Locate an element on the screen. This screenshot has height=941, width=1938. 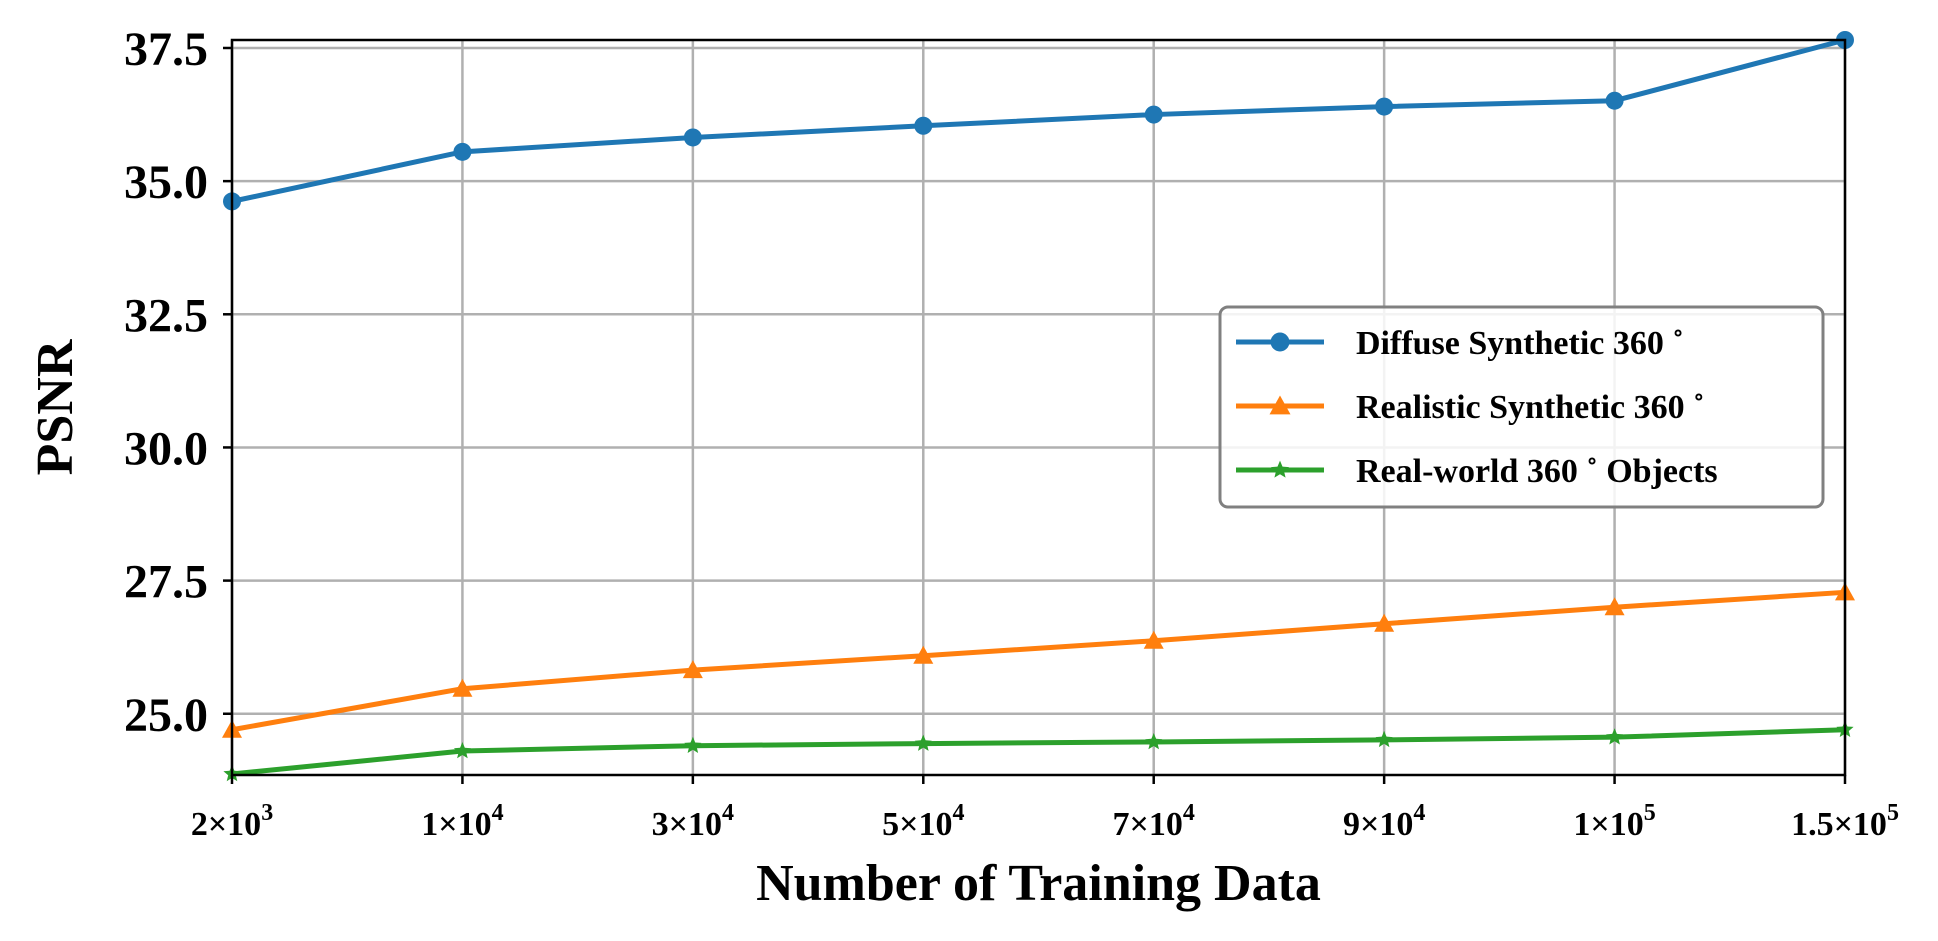
y-tick-label: 27.5 is located at coordinates (166, 582).